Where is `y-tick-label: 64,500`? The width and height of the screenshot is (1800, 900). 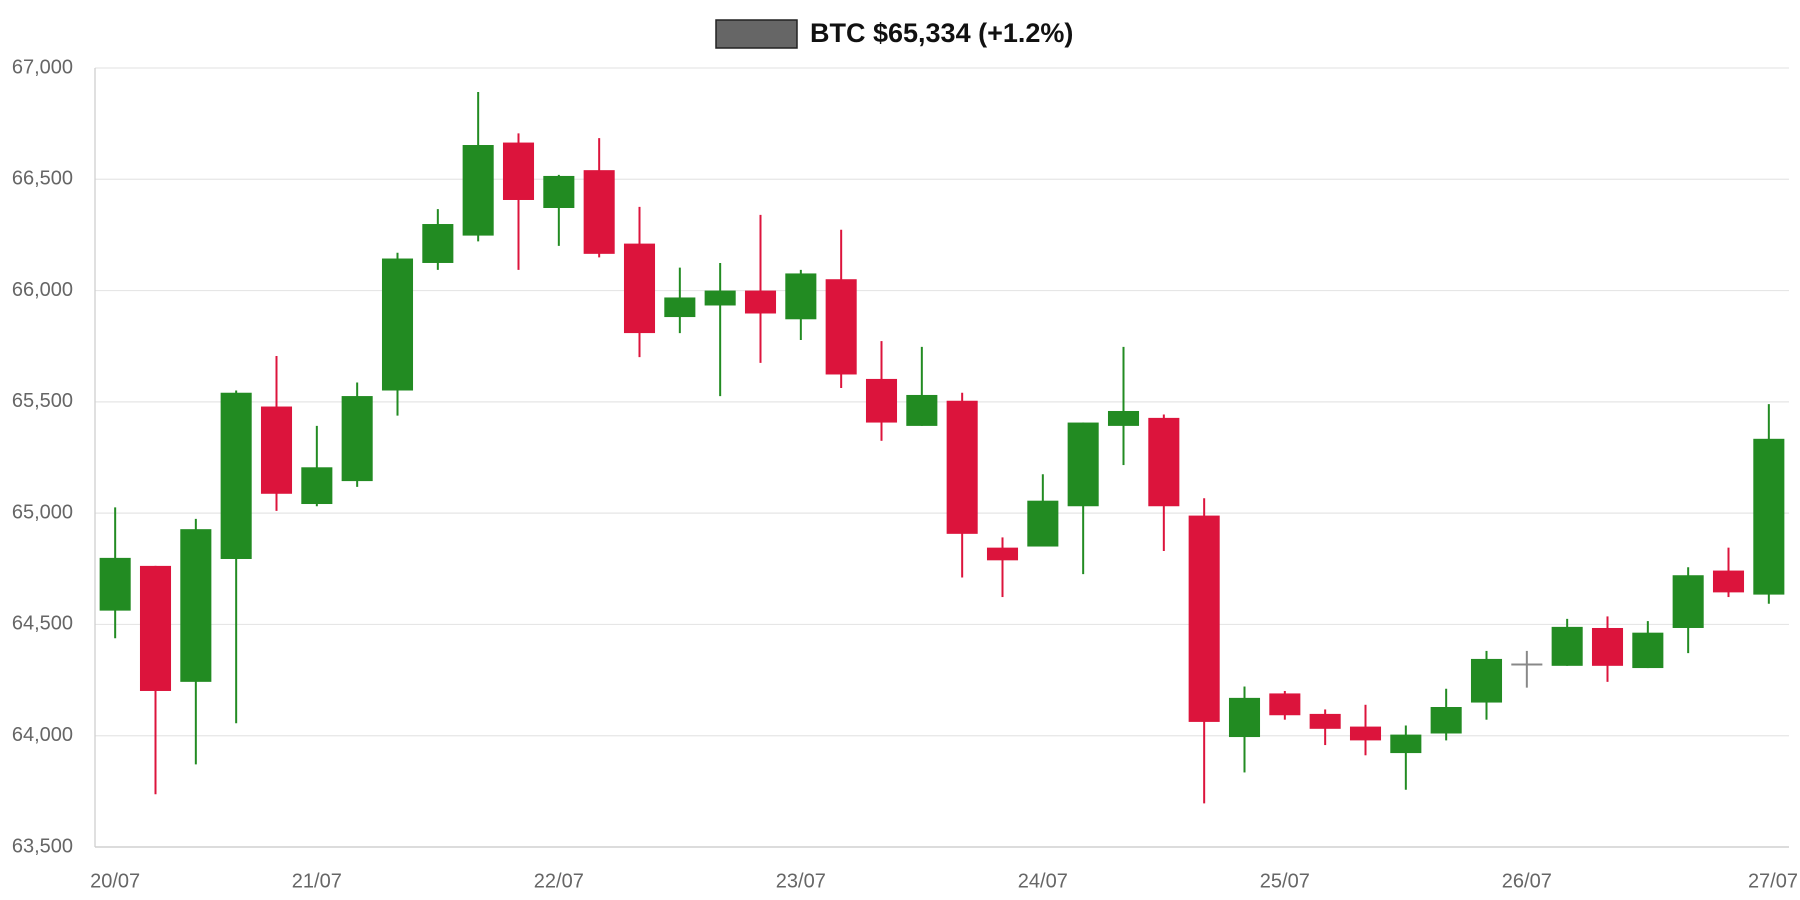
y-tick-label: 64,500 is located at coordinates (42, 624).